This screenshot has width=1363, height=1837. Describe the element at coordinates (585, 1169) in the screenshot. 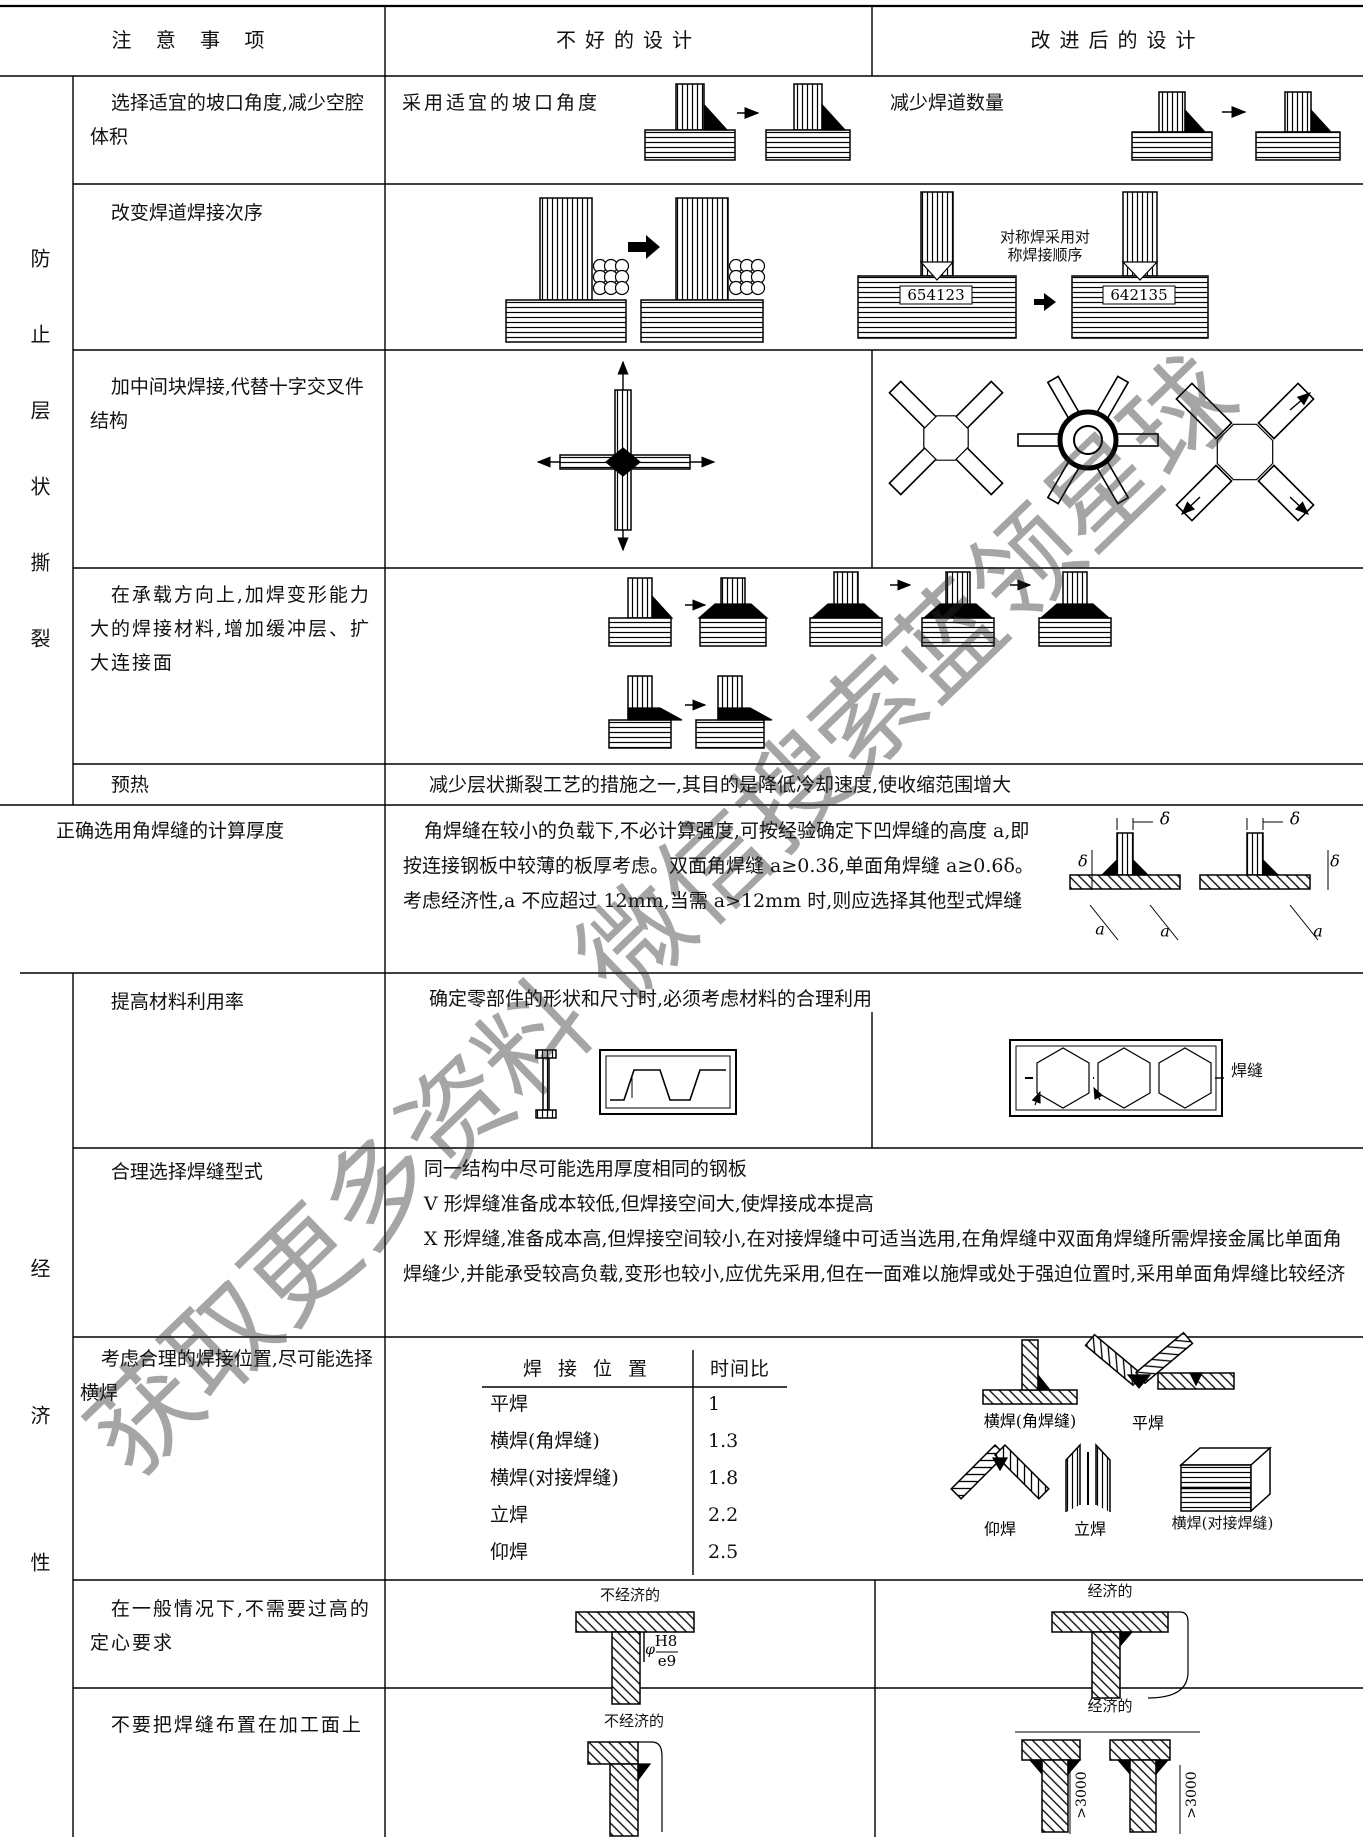

I see `paragraph: 同一结构中尽可能选用厚度相同的钢板` at that location.